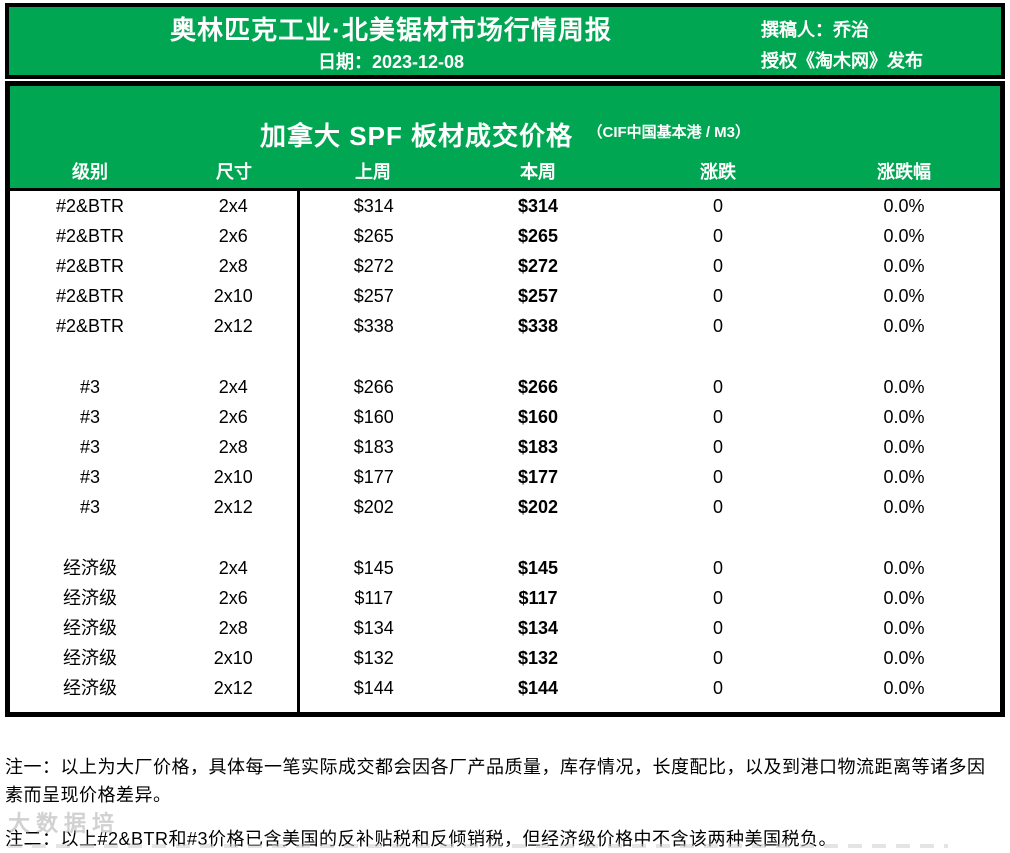 Image resolution: width=1010 pixels, height=853 pixels. I want to click on price-row: #2&BTR 2x10 $257 $257 0 0.0%, so click(505, 295).